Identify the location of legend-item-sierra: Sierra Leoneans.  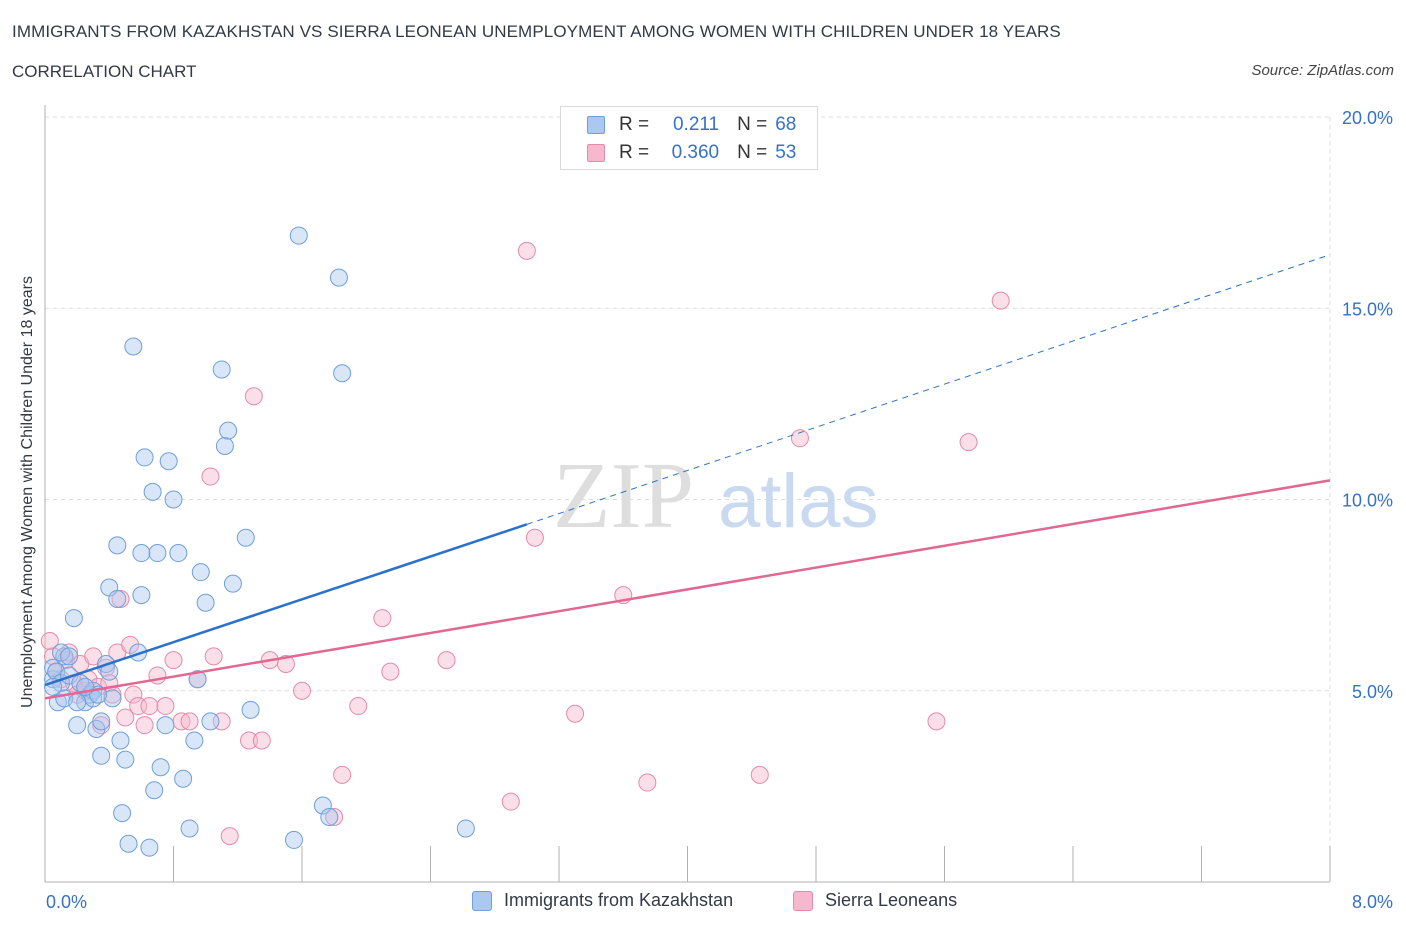
(875, 900).